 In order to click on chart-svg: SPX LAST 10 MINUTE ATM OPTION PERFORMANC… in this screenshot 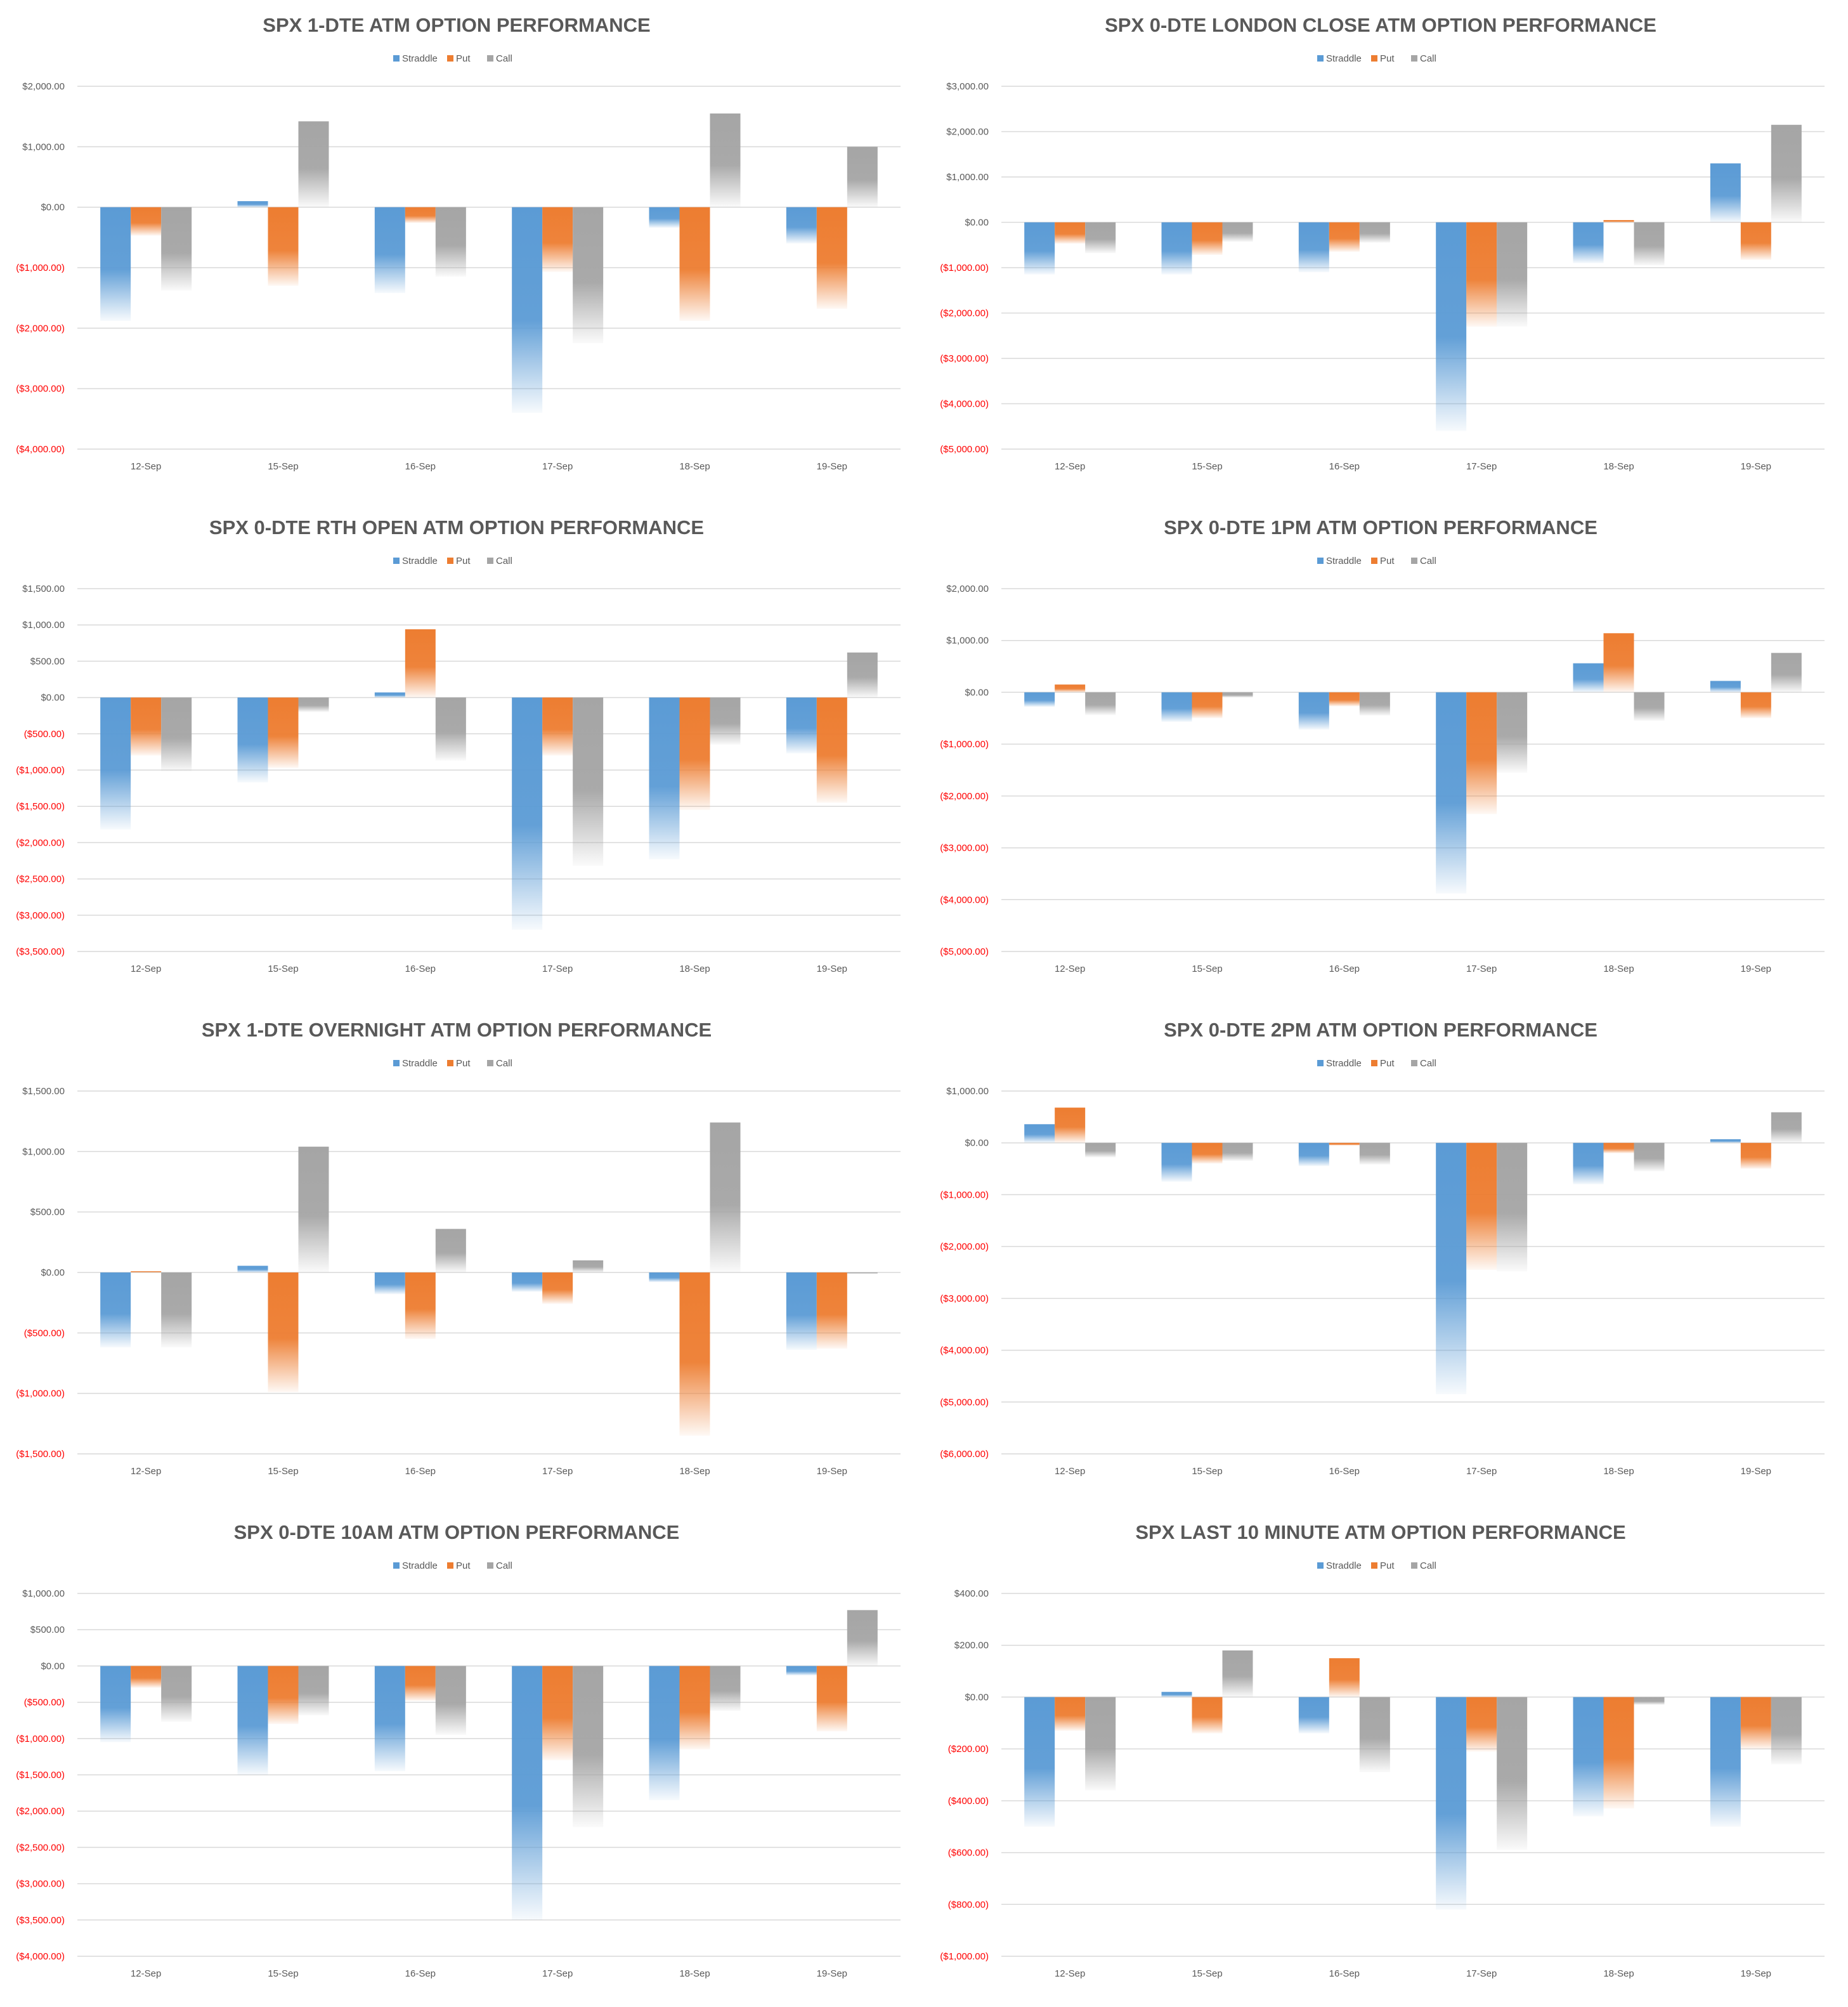, I will do `click(1382, 1750)`.